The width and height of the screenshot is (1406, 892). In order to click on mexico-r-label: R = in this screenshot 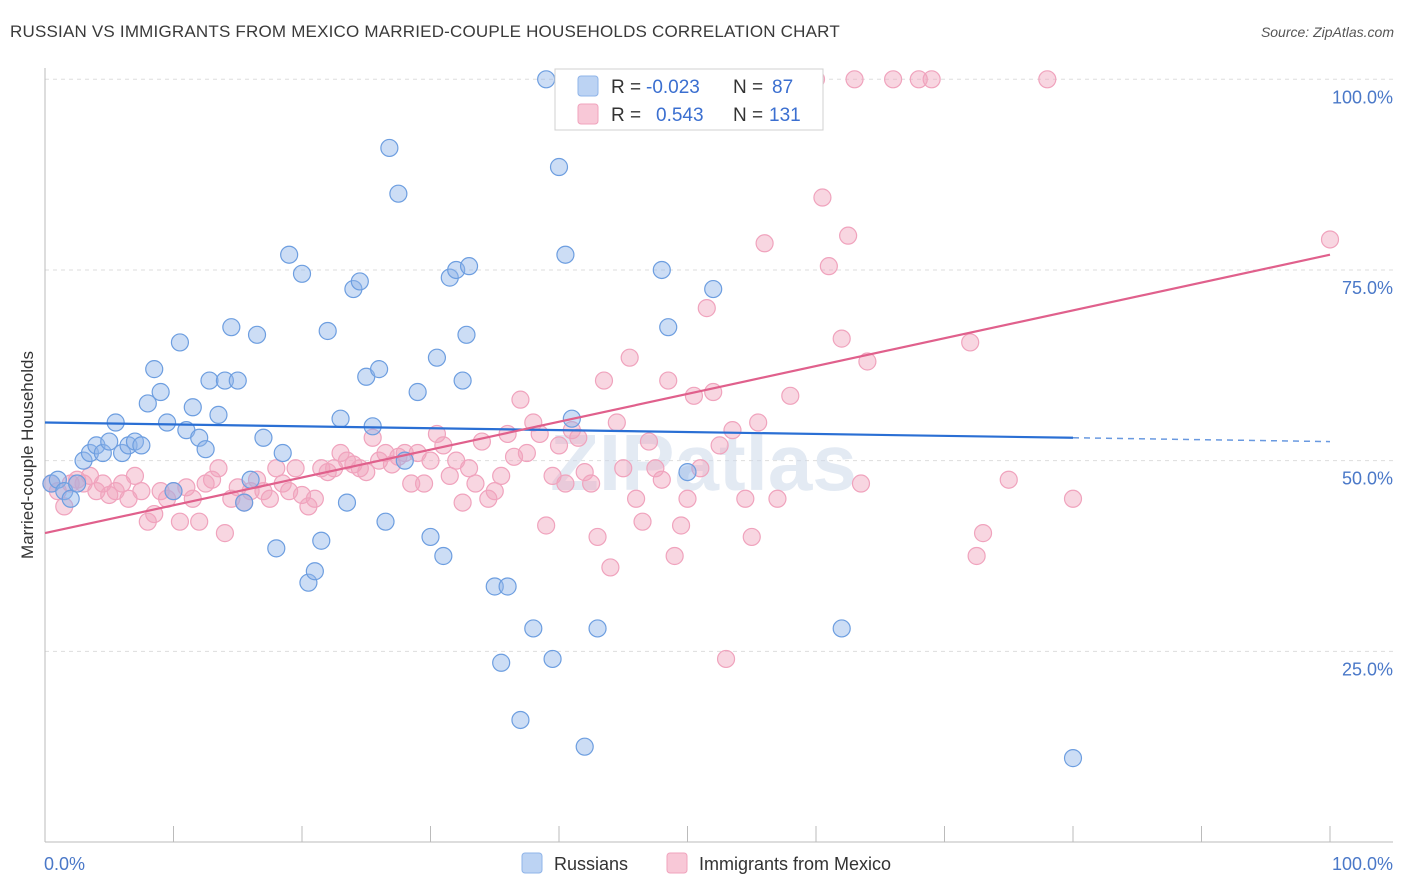, I will do `click(626, 115)`.